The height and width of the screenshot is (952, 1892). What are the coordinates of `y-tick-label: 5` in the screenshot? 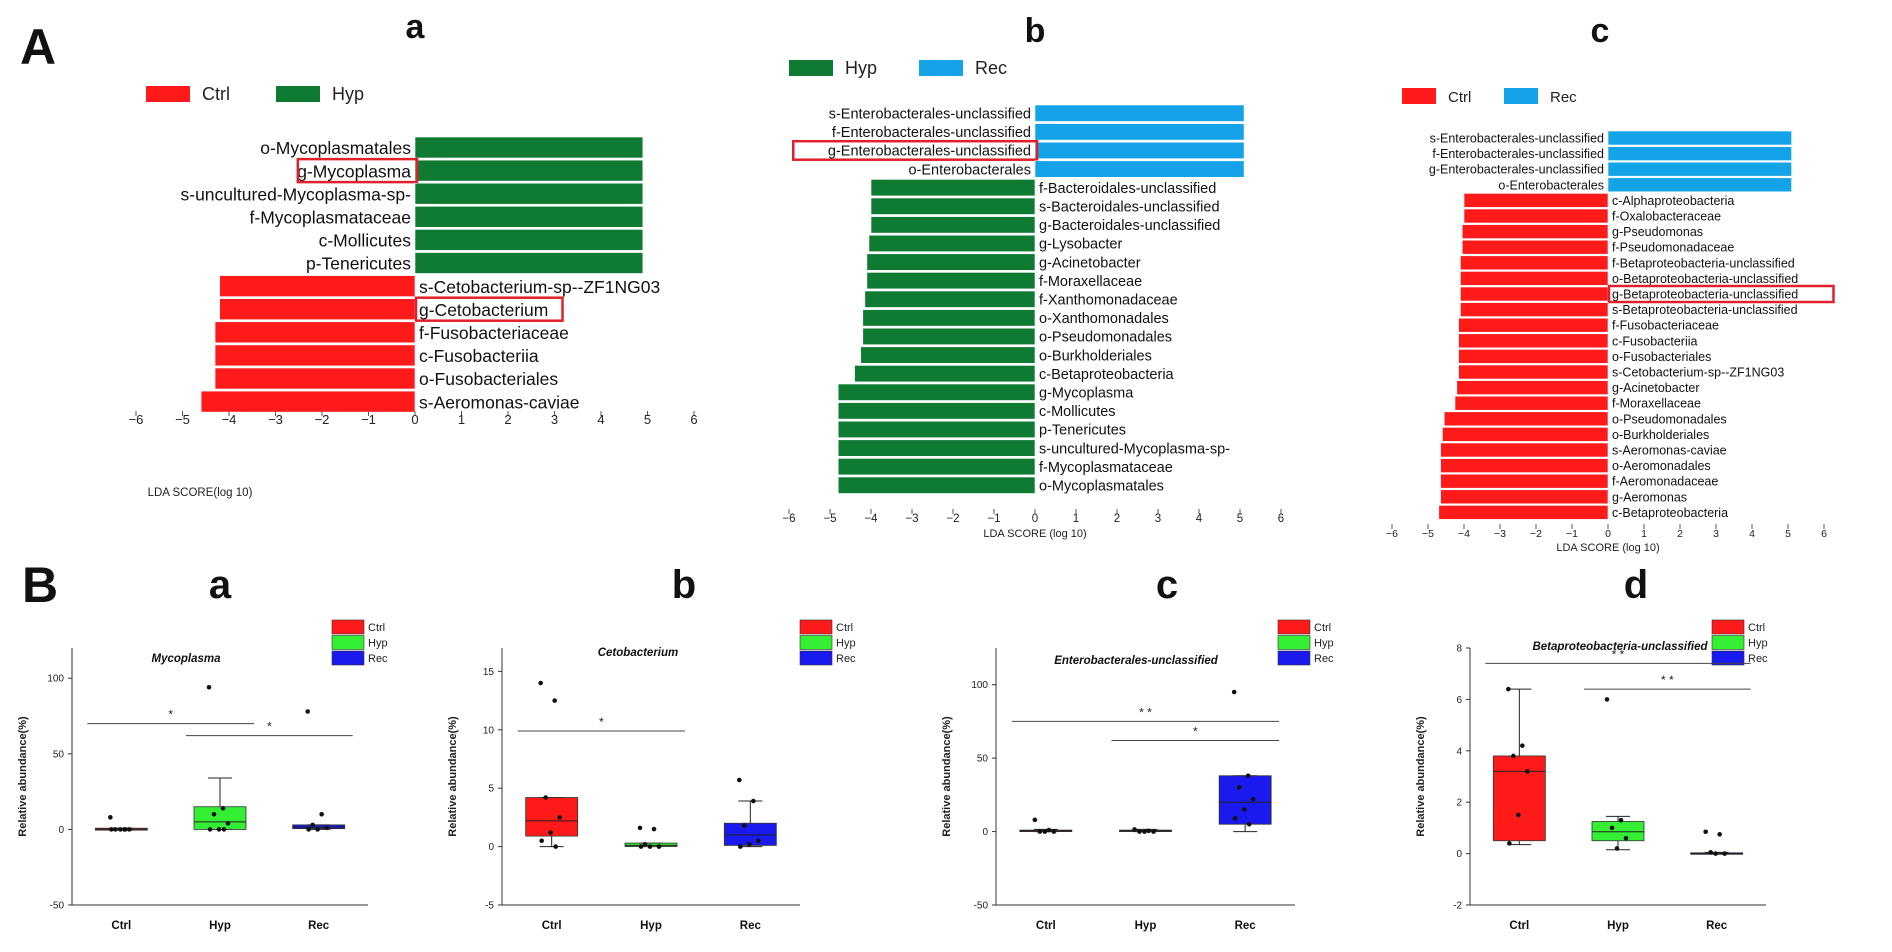 It's located at (491, 789).